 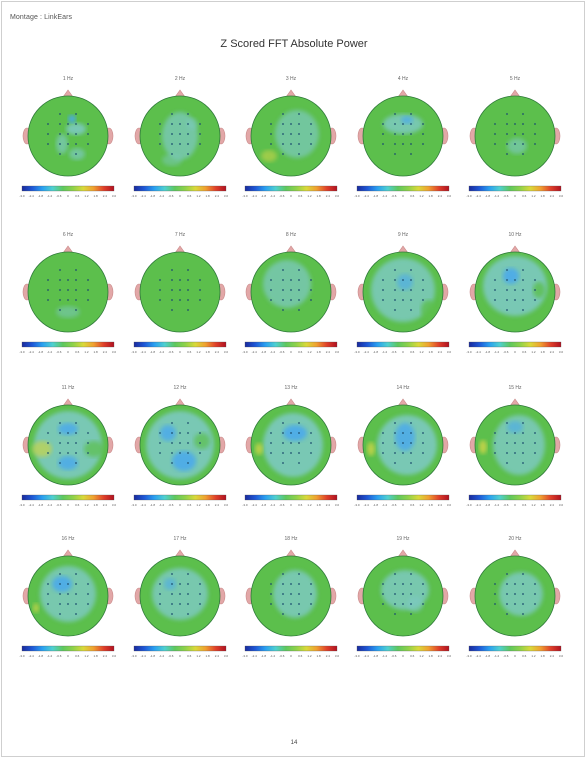 I want to click on frequency-label: 20 Hz, so click(x=515, y=539).